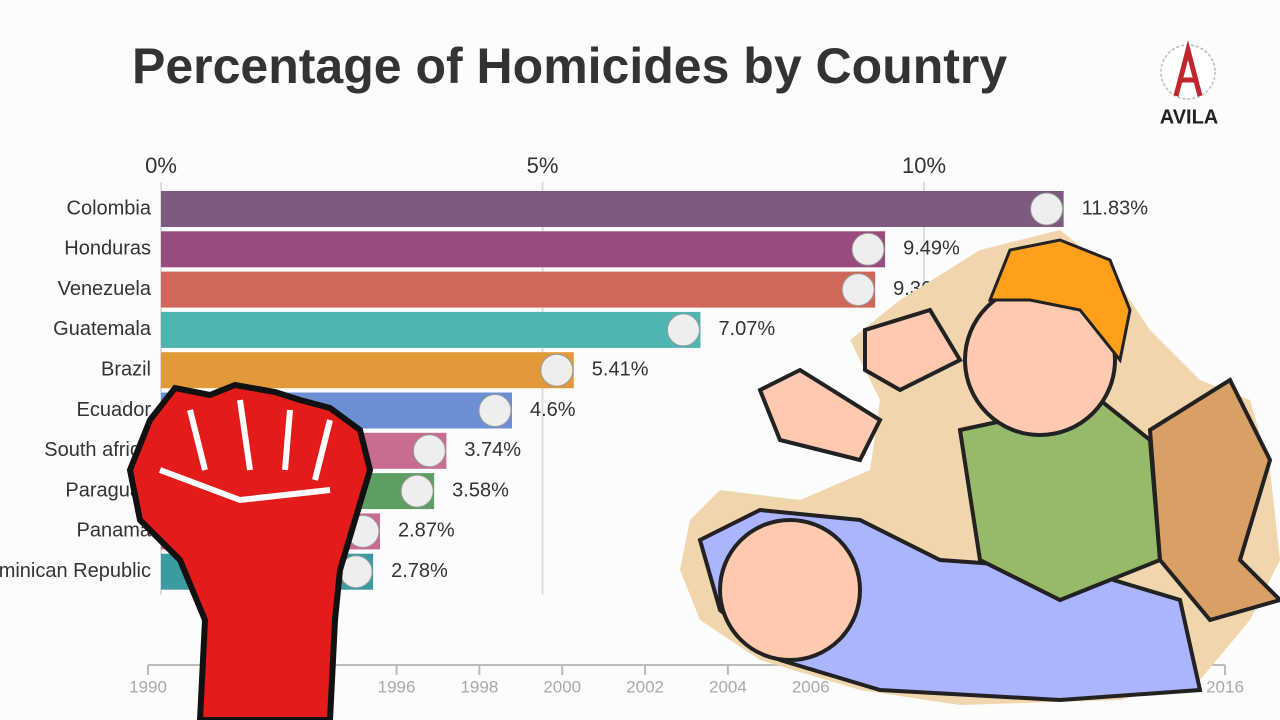 Image resolution: width=1280 pixels, height=720 pixels. What do you see at coordinates (250, 550) in the screenshot?
I see `fist-art` at bounding box center [250, 550].